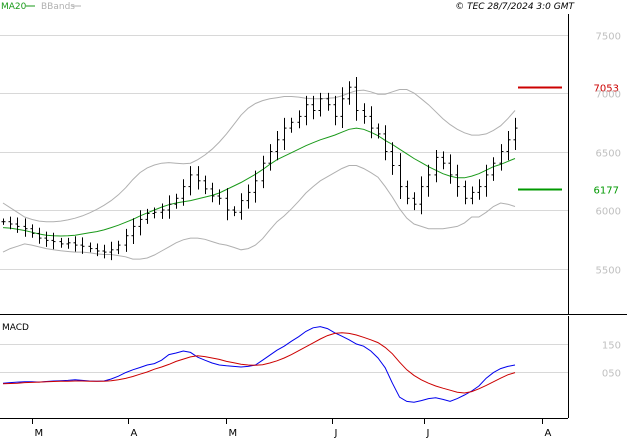 This screenshot has height=444, width=627. What do you see at coordinates (608, 95) in the screenshot?
I see `price-y-tick-label: 7000` at bounding box center [608, 95].